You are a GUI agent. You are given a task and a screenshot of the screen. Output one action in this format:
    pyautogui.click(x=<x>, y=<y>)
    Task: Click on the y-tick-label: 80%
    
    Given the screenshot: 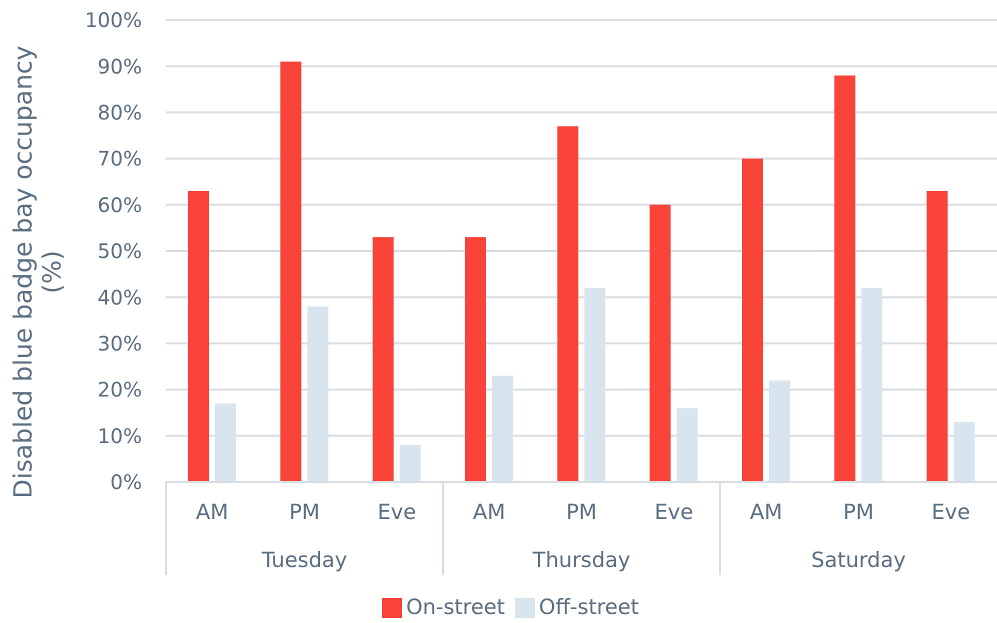 What is the action you would take?
    pyautogui.click(x=120, y=112)
    